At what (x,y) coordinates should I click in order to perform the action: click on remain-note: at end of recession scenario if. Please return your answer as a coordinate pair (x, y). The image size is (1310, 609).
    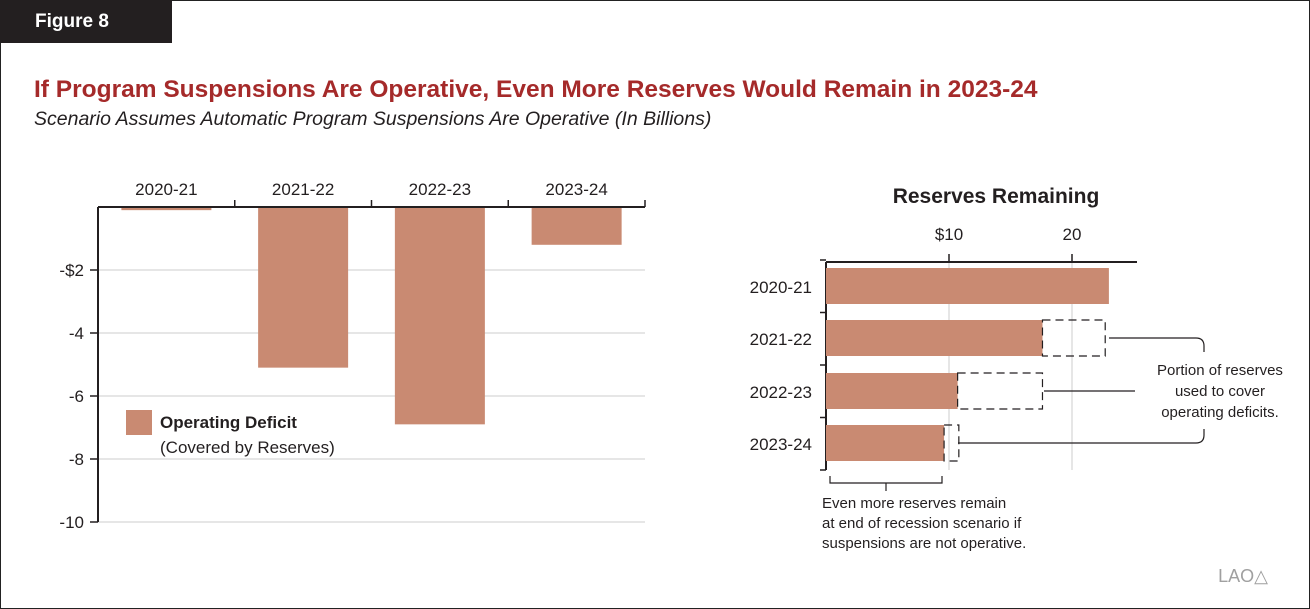
    Looking at the image, I should click on (922, 523).